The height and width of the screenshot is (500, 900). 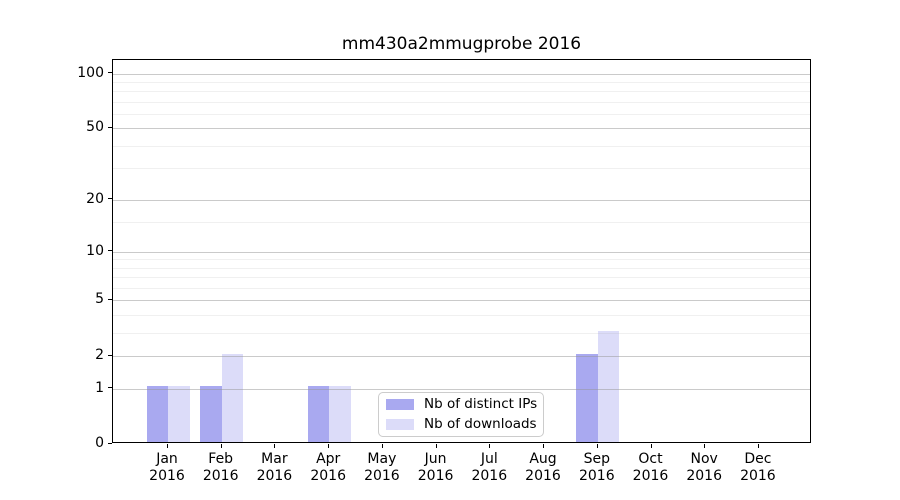 What do you see at coordinates (489, 467) in the screenshot?
I see `x-tick-label: Jul 2016` at bounding box center [489, 467].